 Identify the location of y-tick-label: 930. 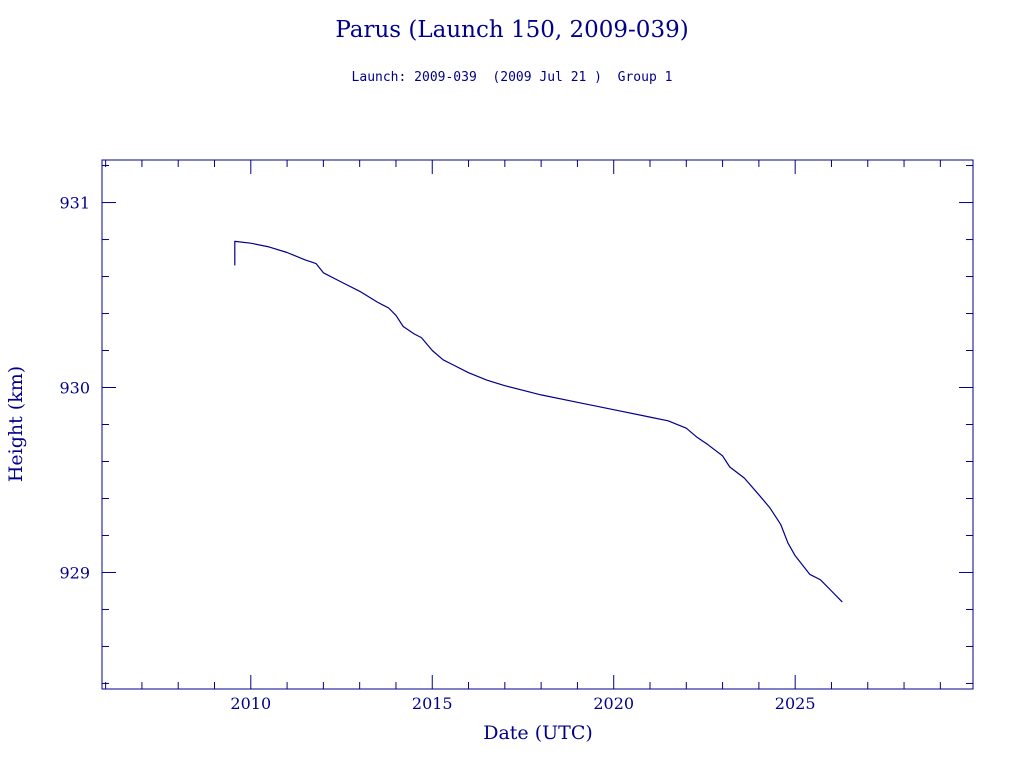
(74, 388).